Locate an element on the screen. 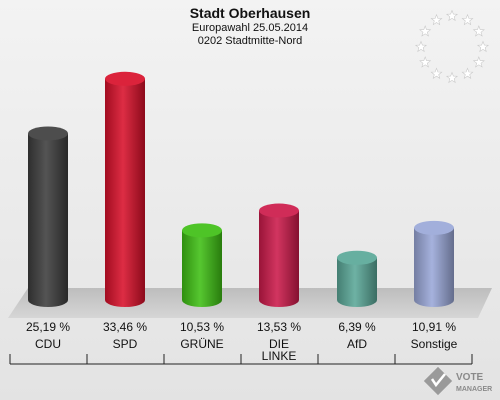 This screenshot has width=500, height=400. chart-subtitle: Europawahl 25.05.2014 is located at coordinates (250, 28).